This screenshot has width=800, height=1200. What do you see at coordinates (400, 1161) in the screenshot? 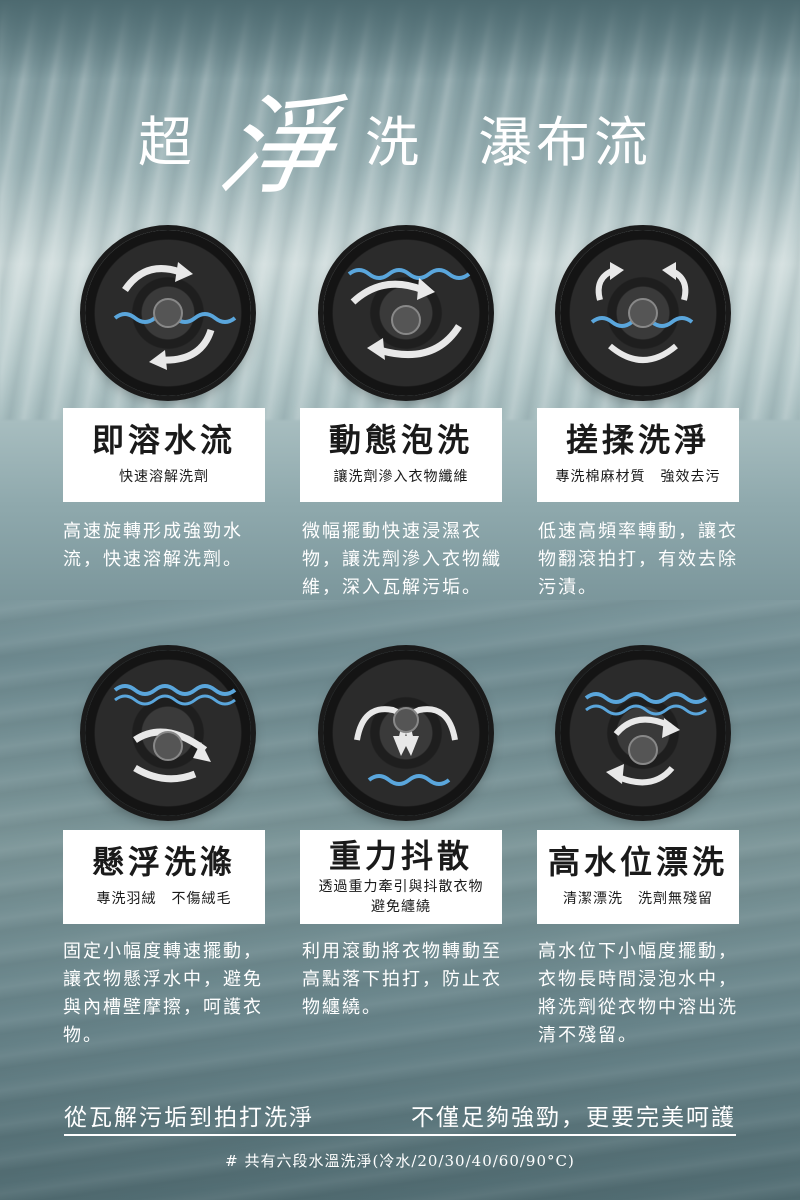
I see `footnote: # 共有六段水溫洗淨(冷水/20/30/40/60/90°C)` at bounding box center [400, 1161].